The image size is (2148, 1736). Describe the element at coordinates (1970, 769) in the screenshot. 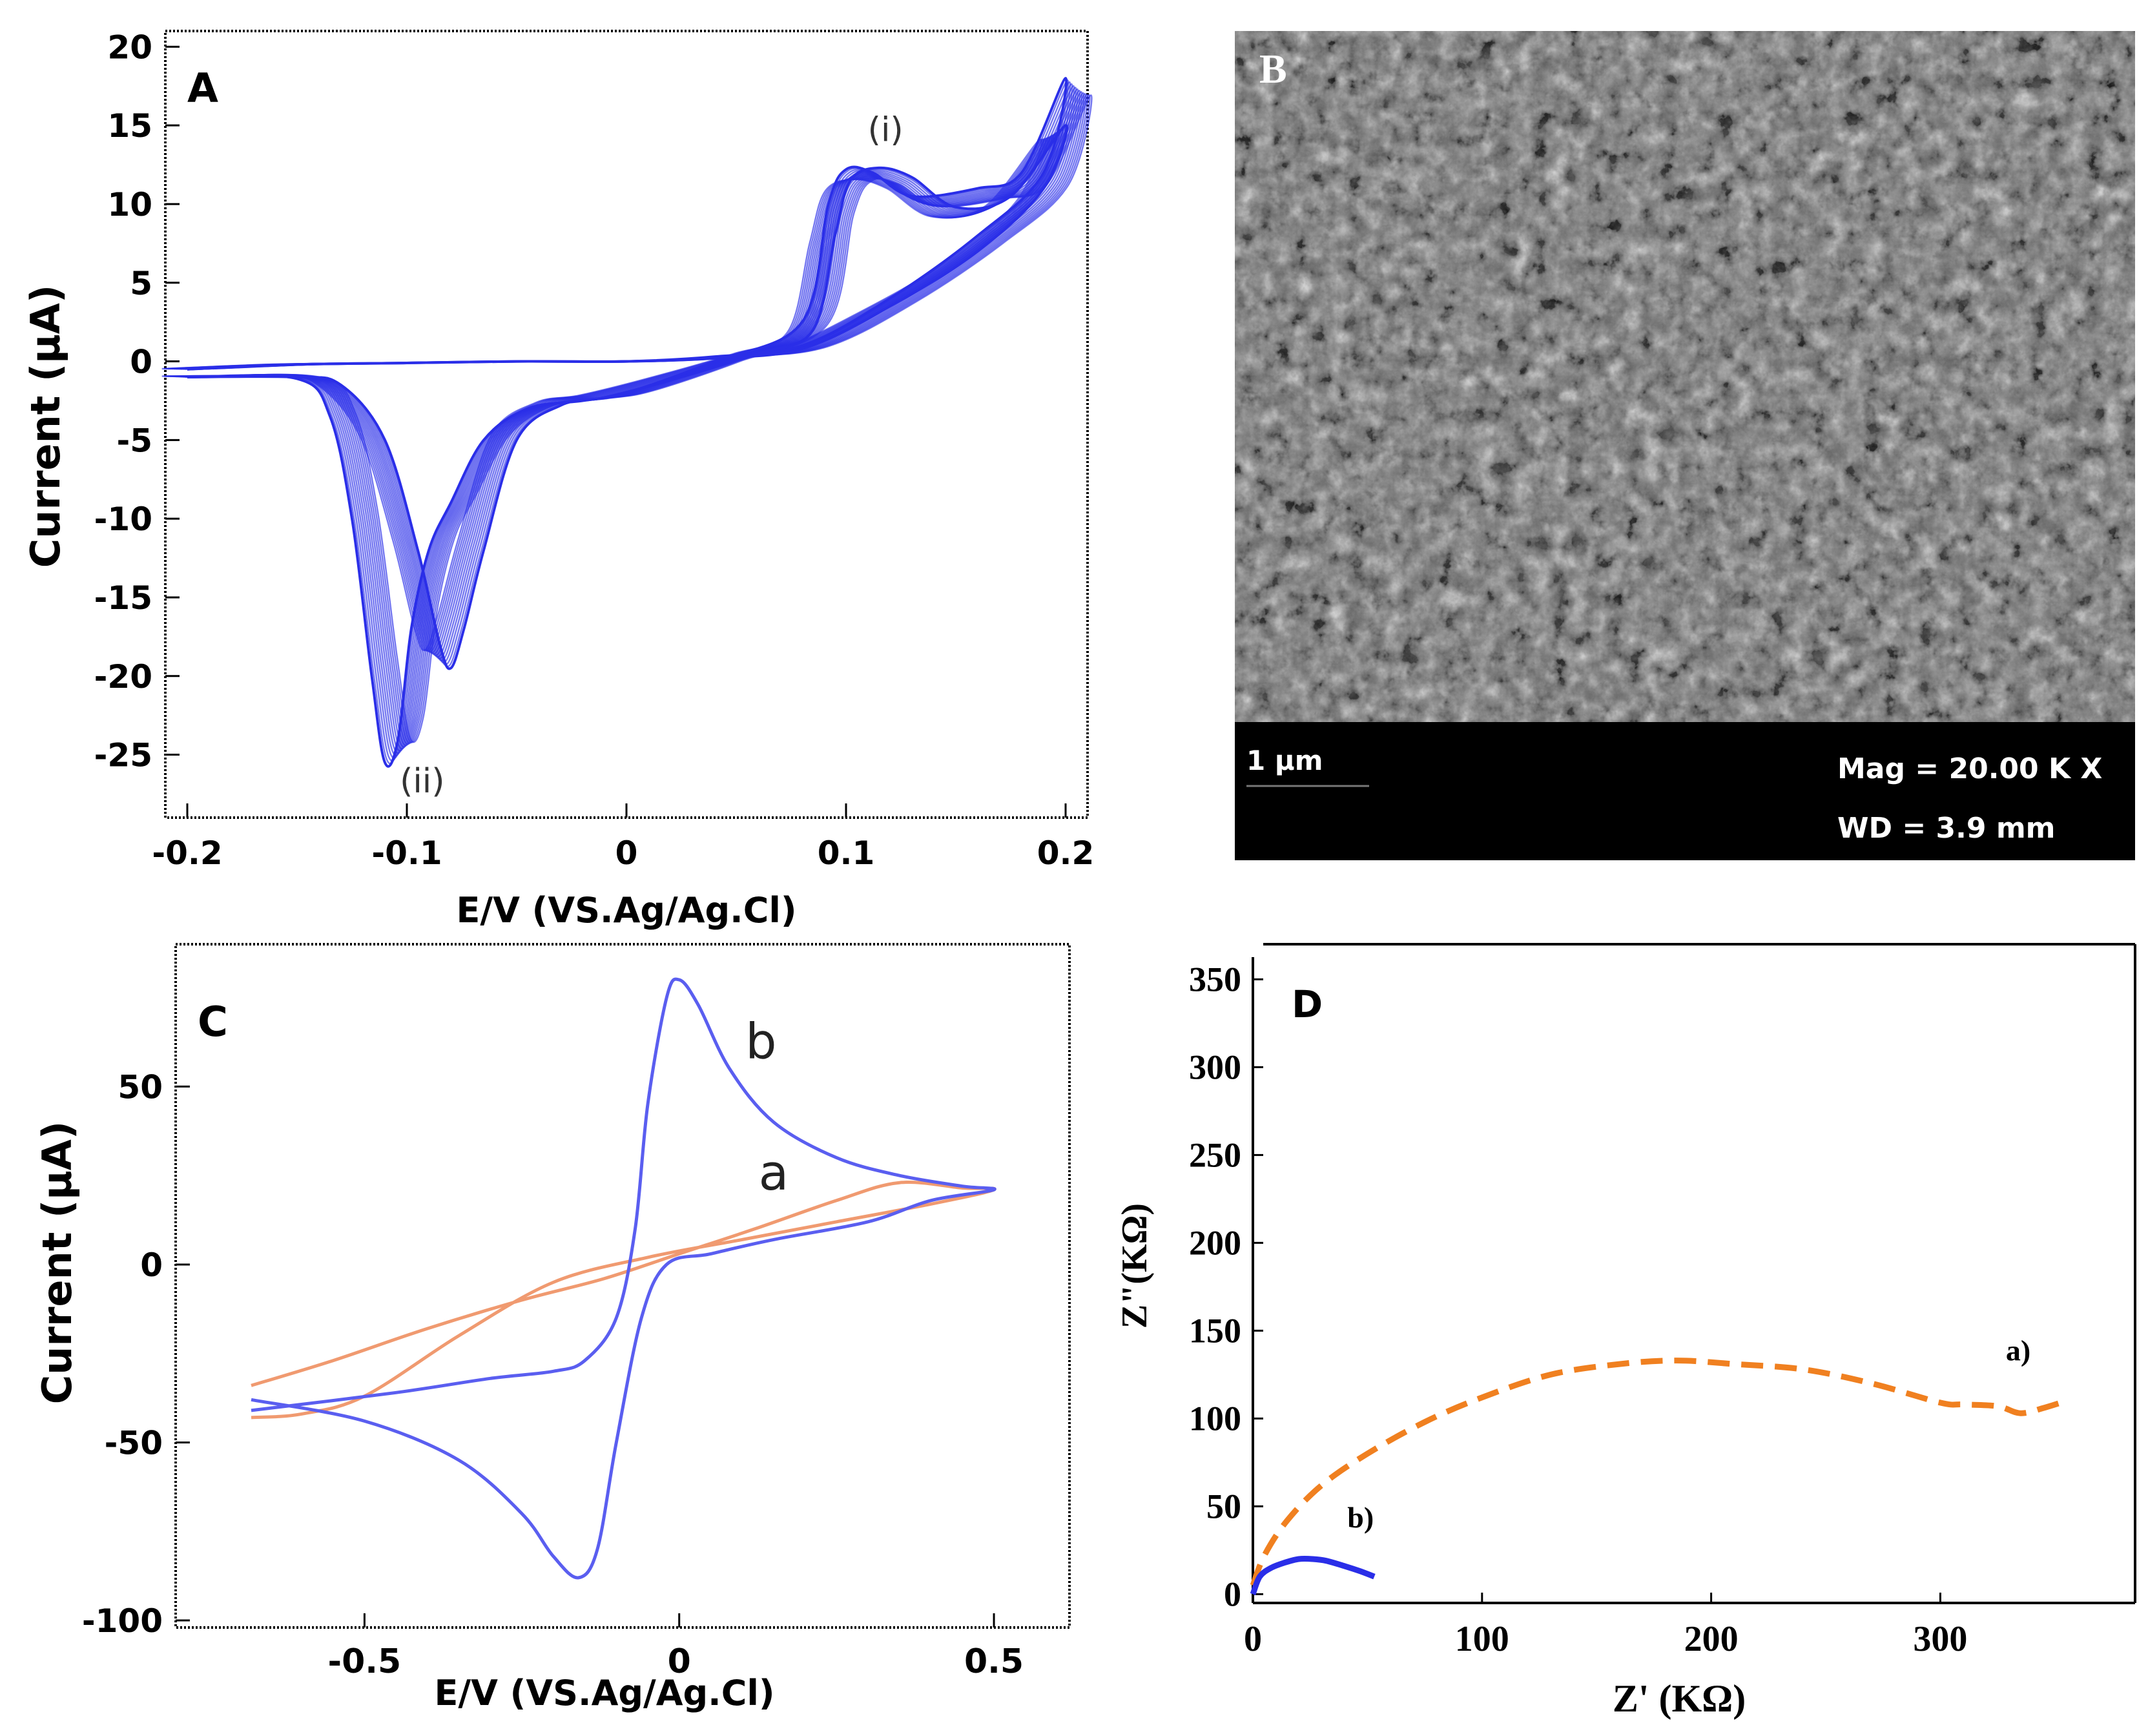

I see `sem-magnification: Mag = 20.00 K X` at that location.